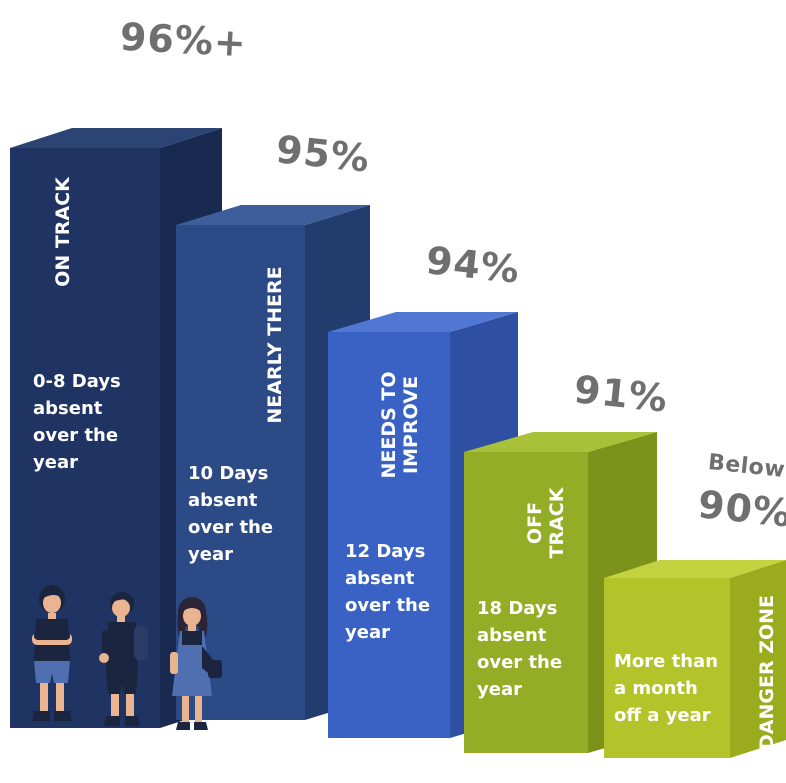  I want to click on bar-danger-zone-top, so click(695, 569).